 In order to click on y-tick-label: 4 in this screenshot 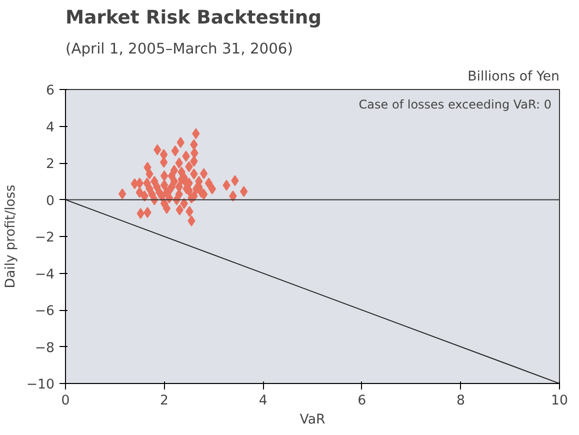, I will do `click(50, 128)`.